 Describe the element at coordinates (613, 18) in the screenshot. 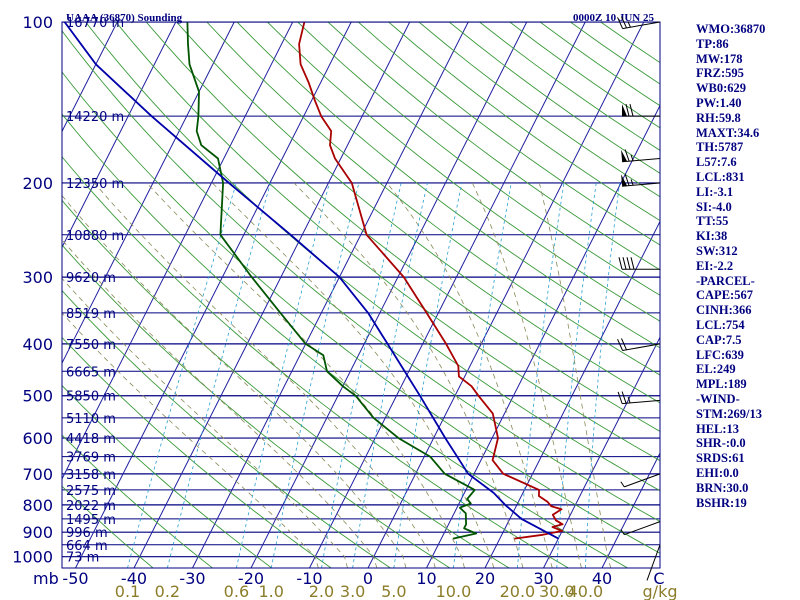

I see `chart-datetime: 0000Z 10 JUN 25` at that location.